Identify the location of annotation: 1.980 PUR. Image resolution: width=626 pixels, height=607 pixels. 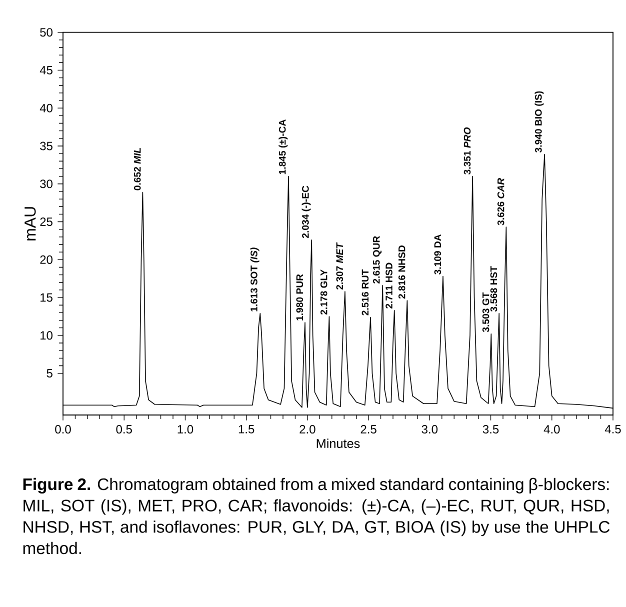
(300, 297).